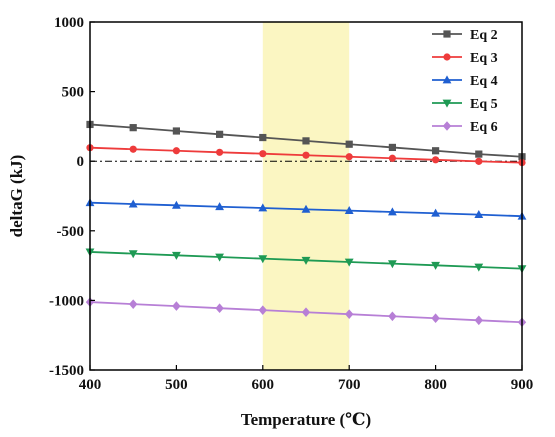 The height and width of the screenshot is (437, 555). What do you see at coordinates (66, 371) in the screenshot?
I see `y-tick-label: -1500` at bounding box center [66, 371].